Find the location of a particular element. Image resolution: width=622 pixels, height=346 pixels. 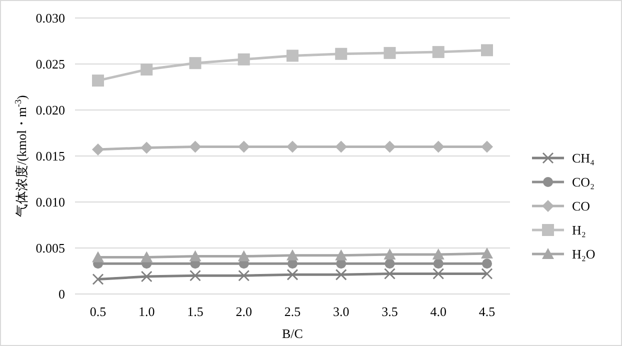

legend-label: H₂ is located at coordinates (579, 230).